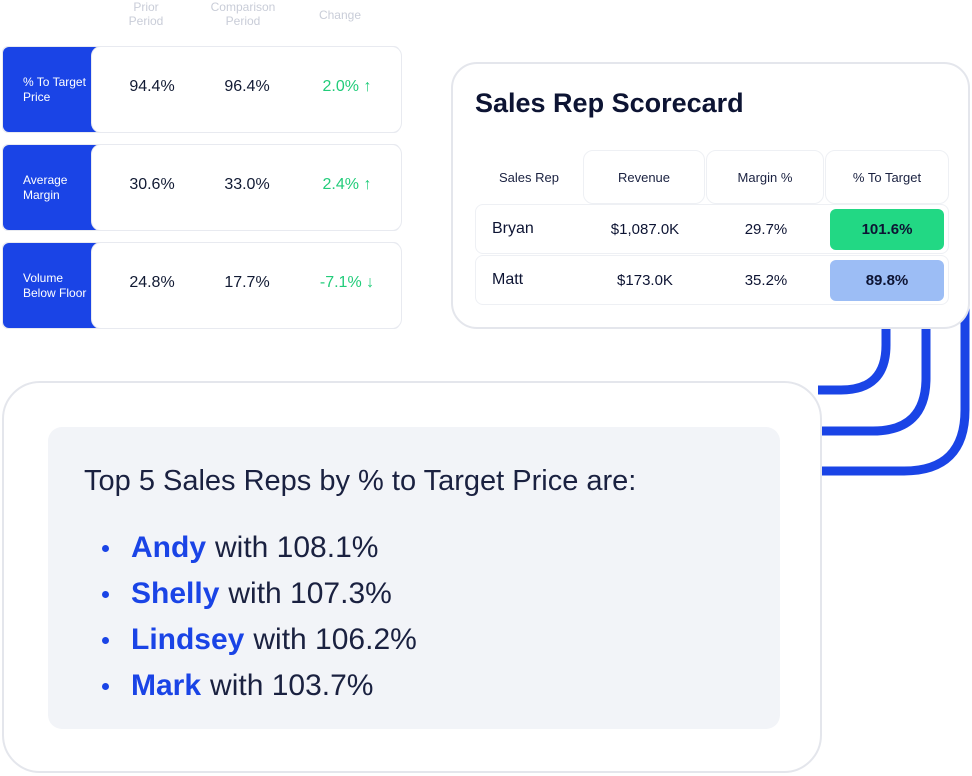 This screenshot has width=972, height=776. I want to click on kpi-values-card: 94.4% 96.4% 2.0% ↑, so click(246, 89).